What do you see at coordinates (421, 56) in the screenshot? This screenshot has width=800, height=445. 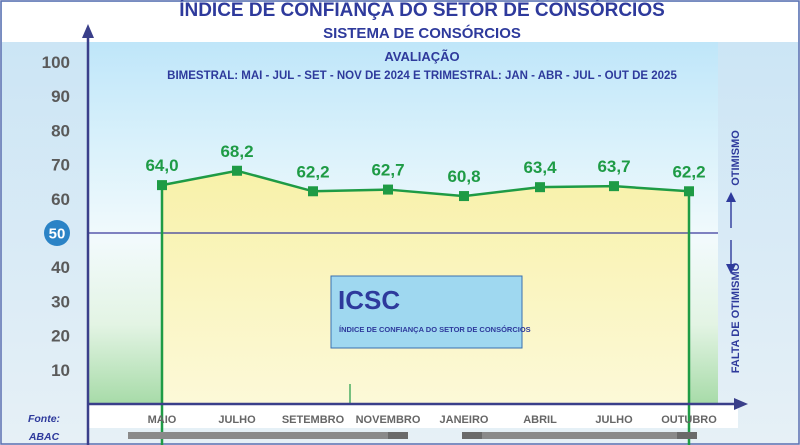 I see `evaluation-label: AVALIAÇÃO` at bounding box center [421, 56].